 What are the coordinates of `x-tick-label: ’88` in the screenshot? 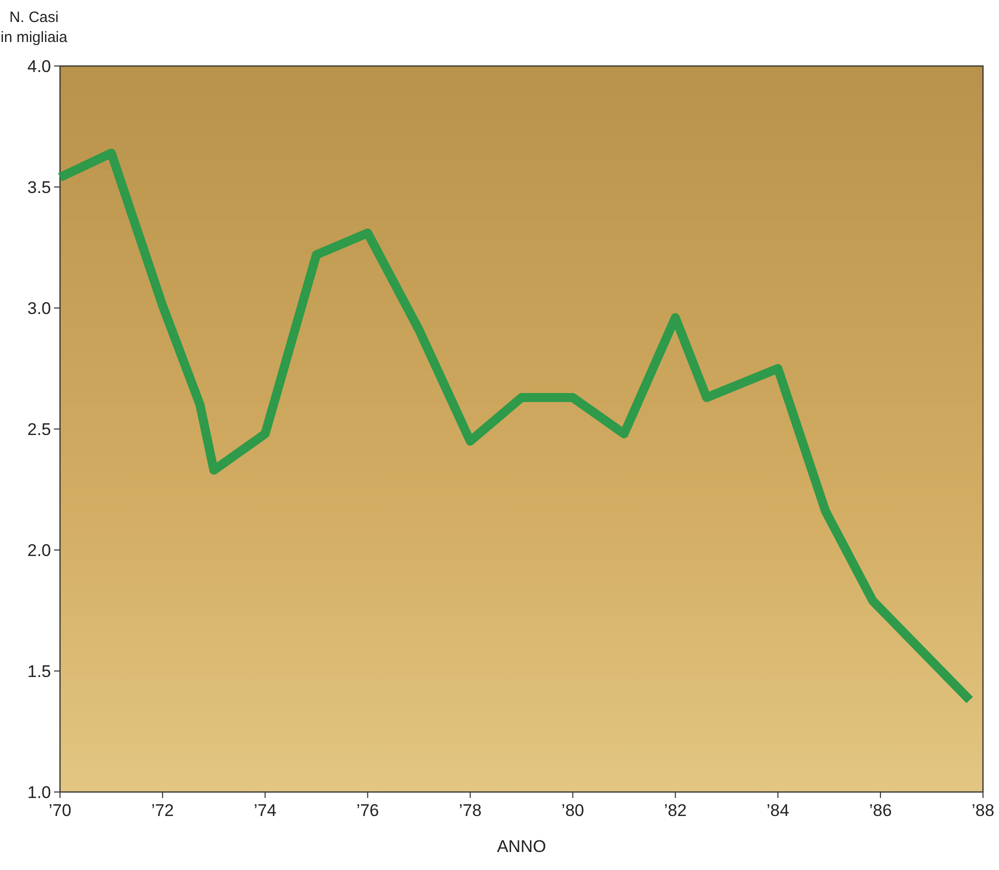 It's located at (983, 810).